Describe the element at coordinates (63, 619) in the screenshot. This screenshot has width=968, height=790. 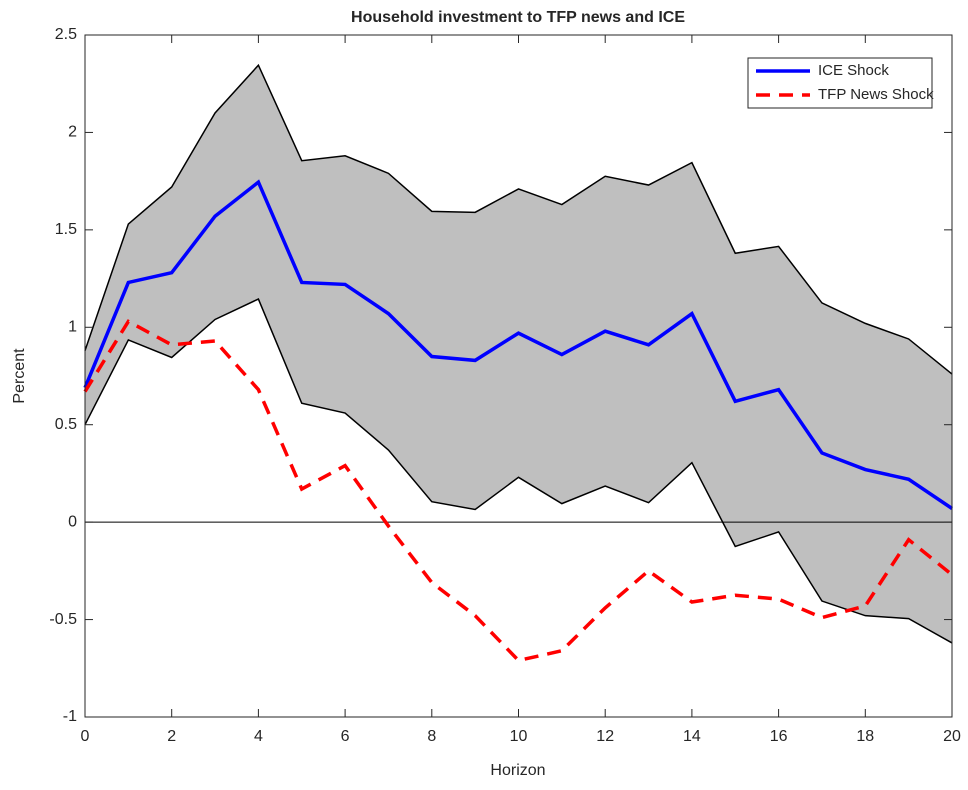
I see `y-tick-label: -0.5` at that location.